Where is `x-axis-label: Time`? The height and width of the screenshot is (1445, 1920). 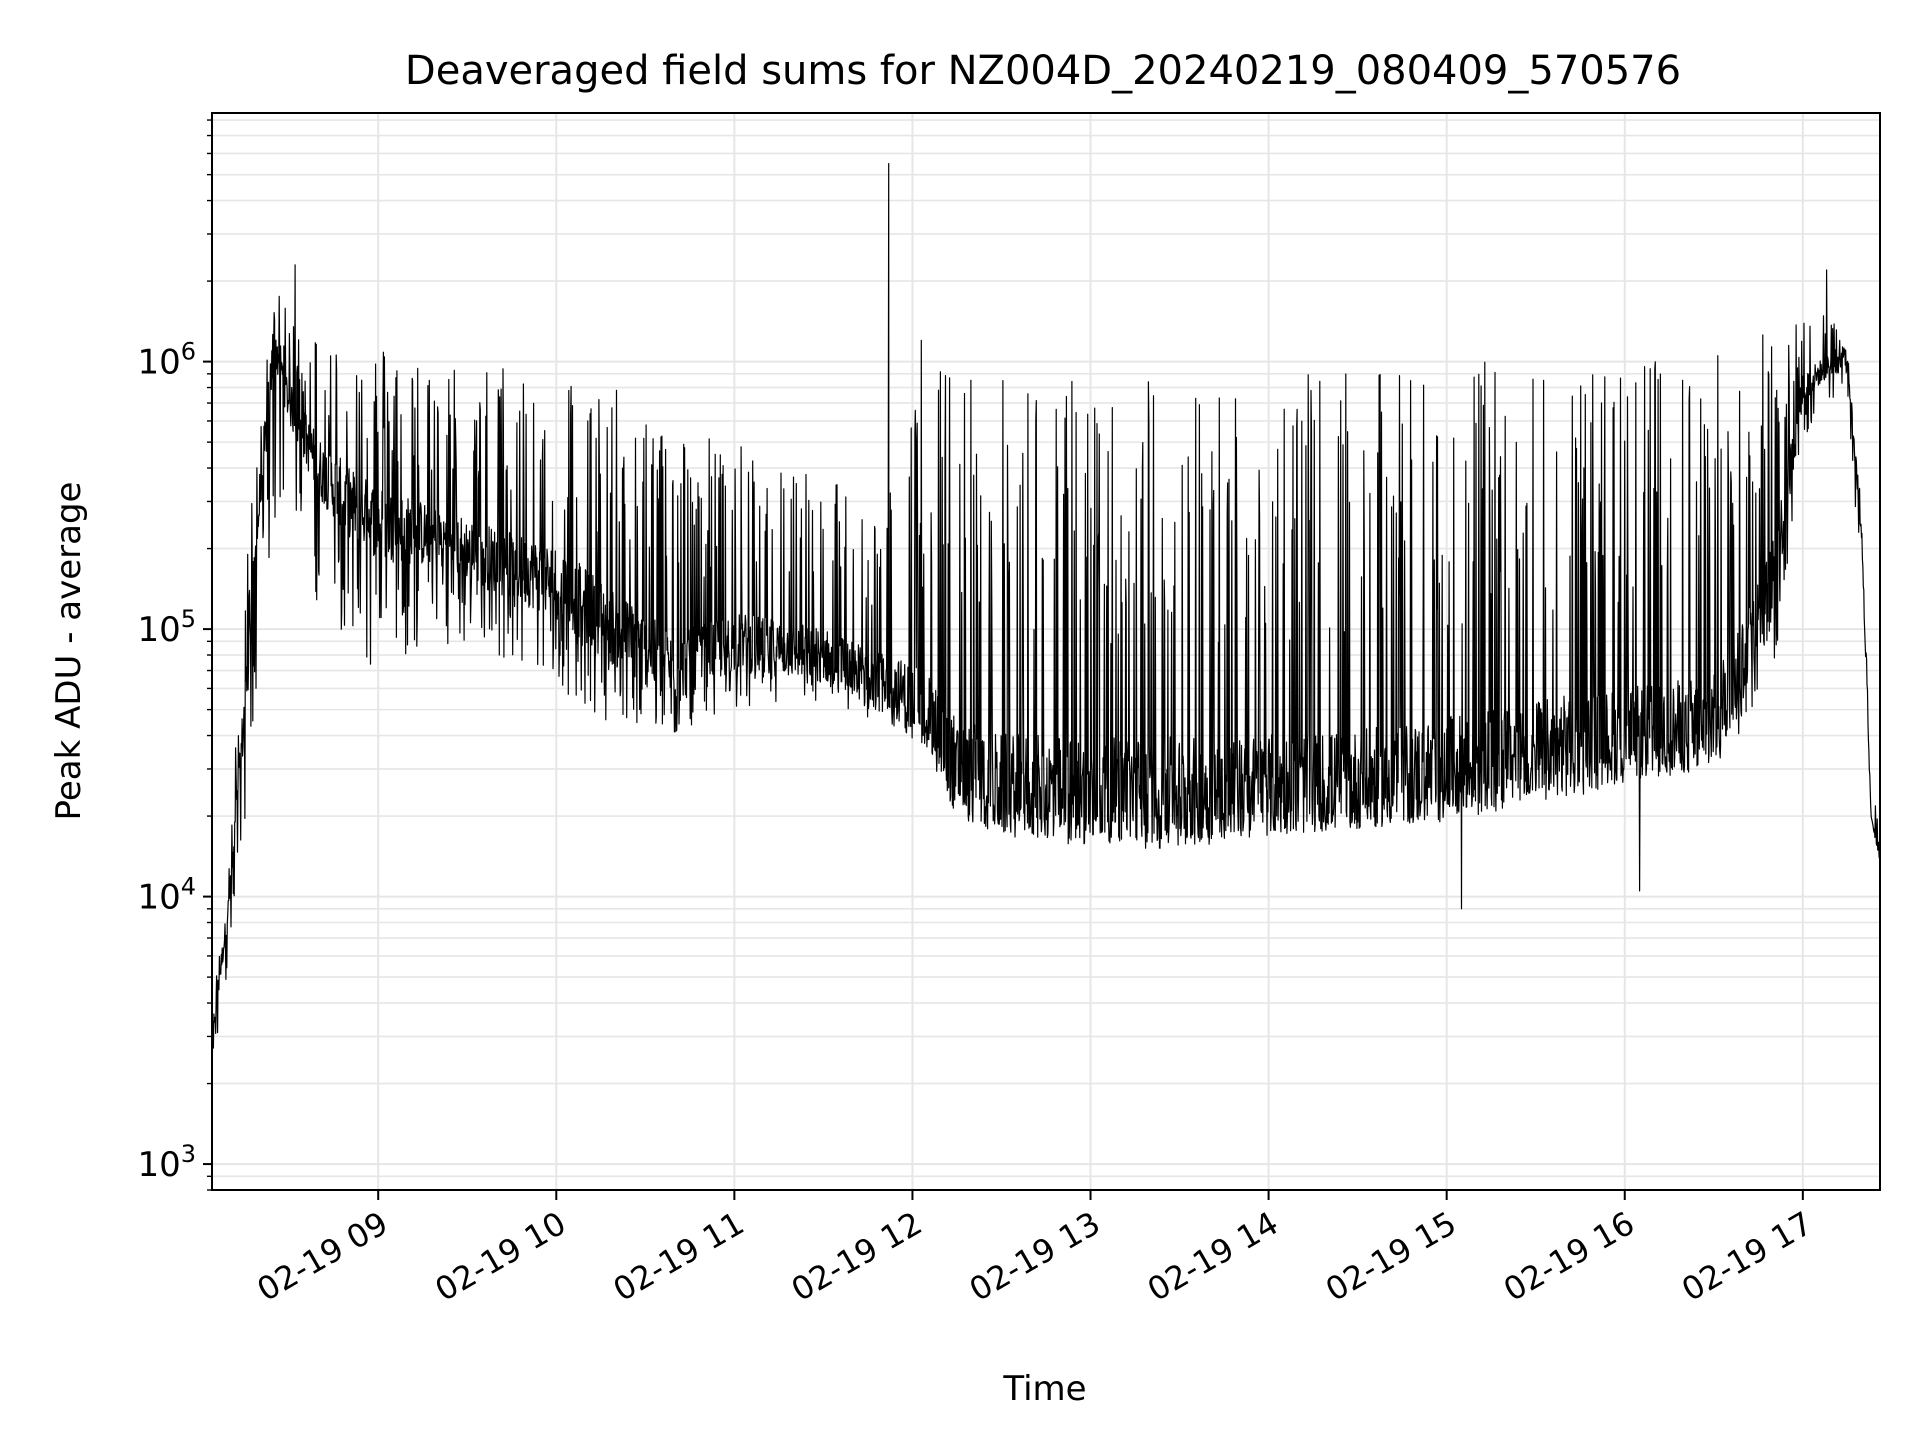 x-axis-label: Time is located at coordinates (1044, 1389).